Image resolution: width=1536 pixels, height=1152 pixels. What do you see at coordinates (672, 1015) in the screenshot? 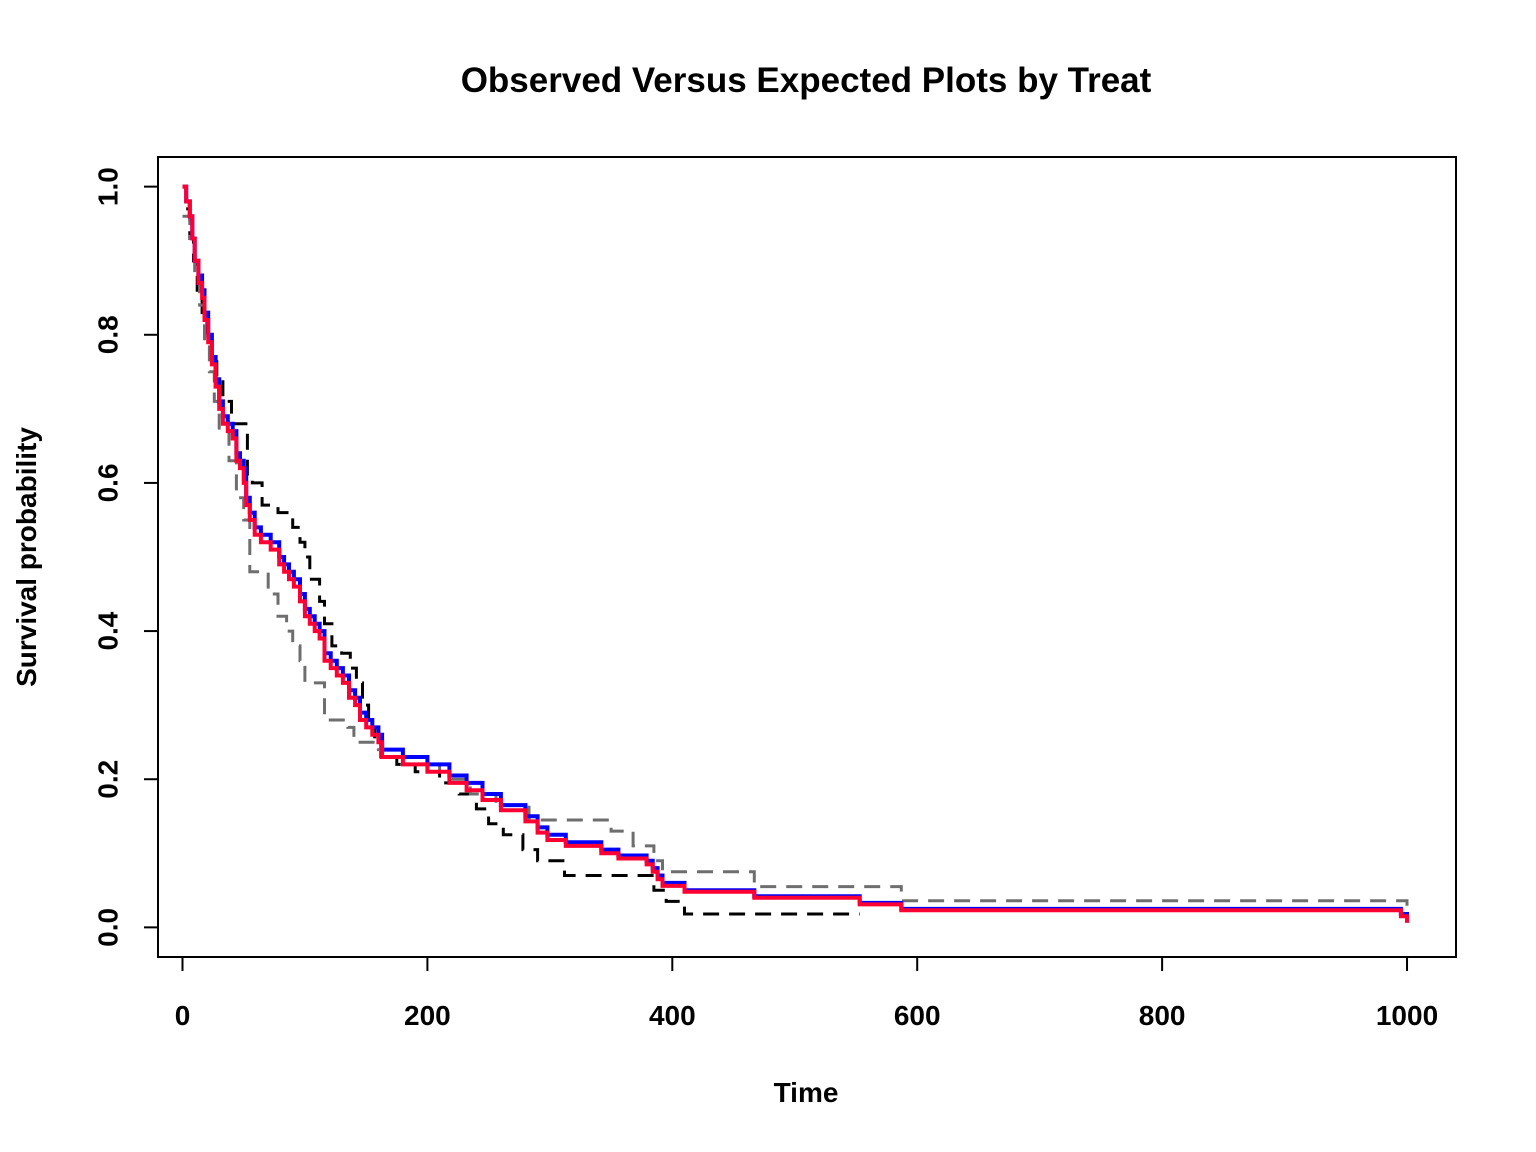
I see `x-tick-label: 400` at bounding box center [672, 1015].